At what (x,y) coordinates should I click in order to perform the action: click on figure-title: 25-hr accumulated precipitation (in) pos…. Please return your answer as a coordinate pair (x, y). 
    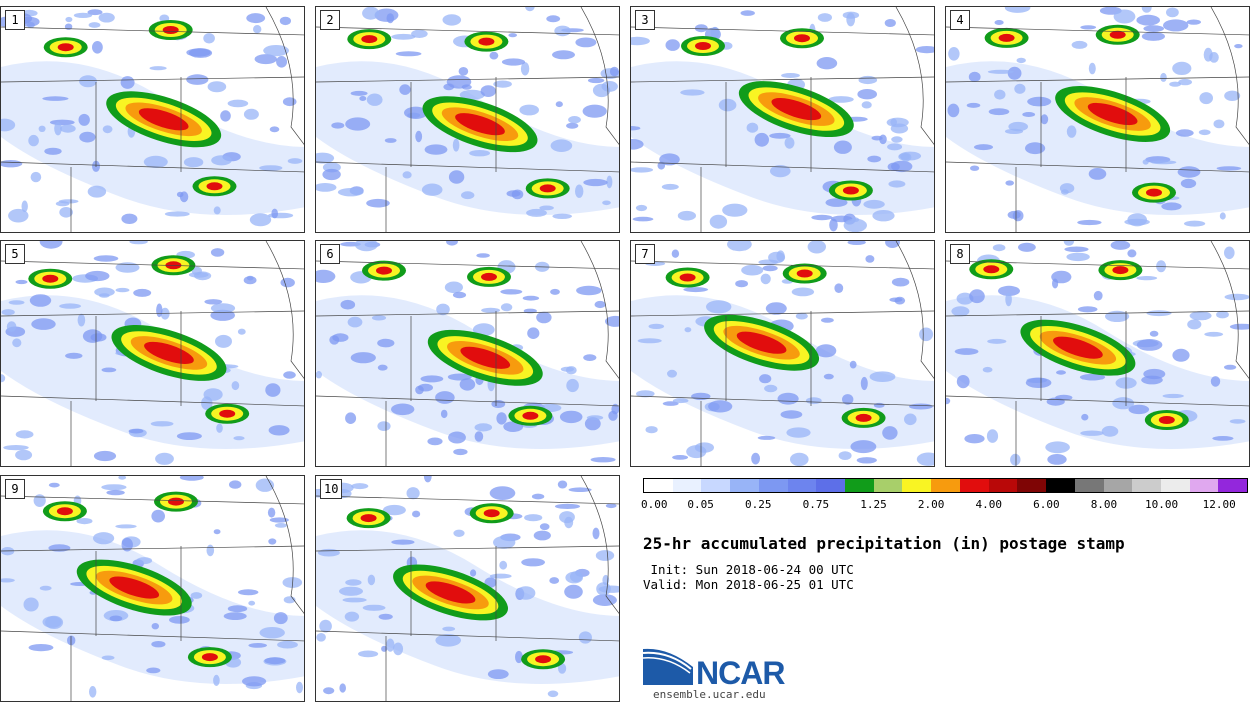
    Looking at the image, I should click on (884, 543).